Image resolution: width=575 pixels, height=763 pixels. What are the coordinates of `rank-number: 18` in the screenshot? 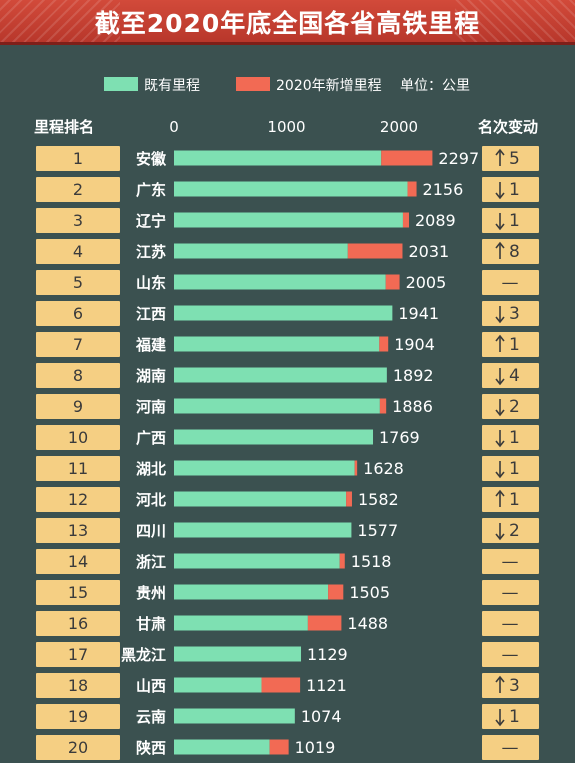 It's located at (78, 685).